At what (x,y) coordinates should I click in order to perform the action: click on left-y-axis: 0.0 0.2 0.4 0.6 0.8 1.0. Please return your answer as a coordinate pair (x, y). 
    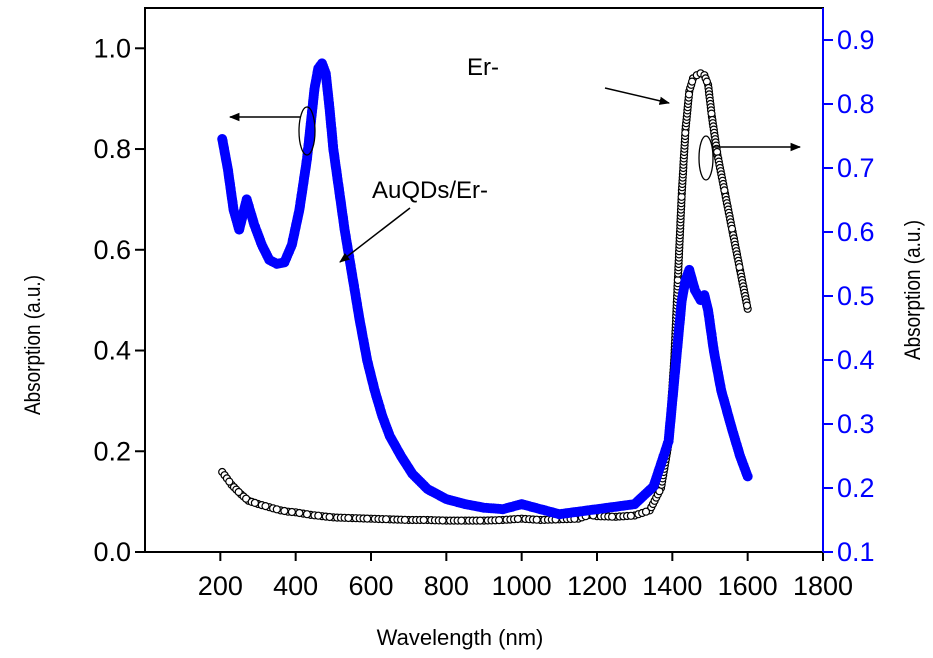
    Looking at the image, I should click on (119, 300).